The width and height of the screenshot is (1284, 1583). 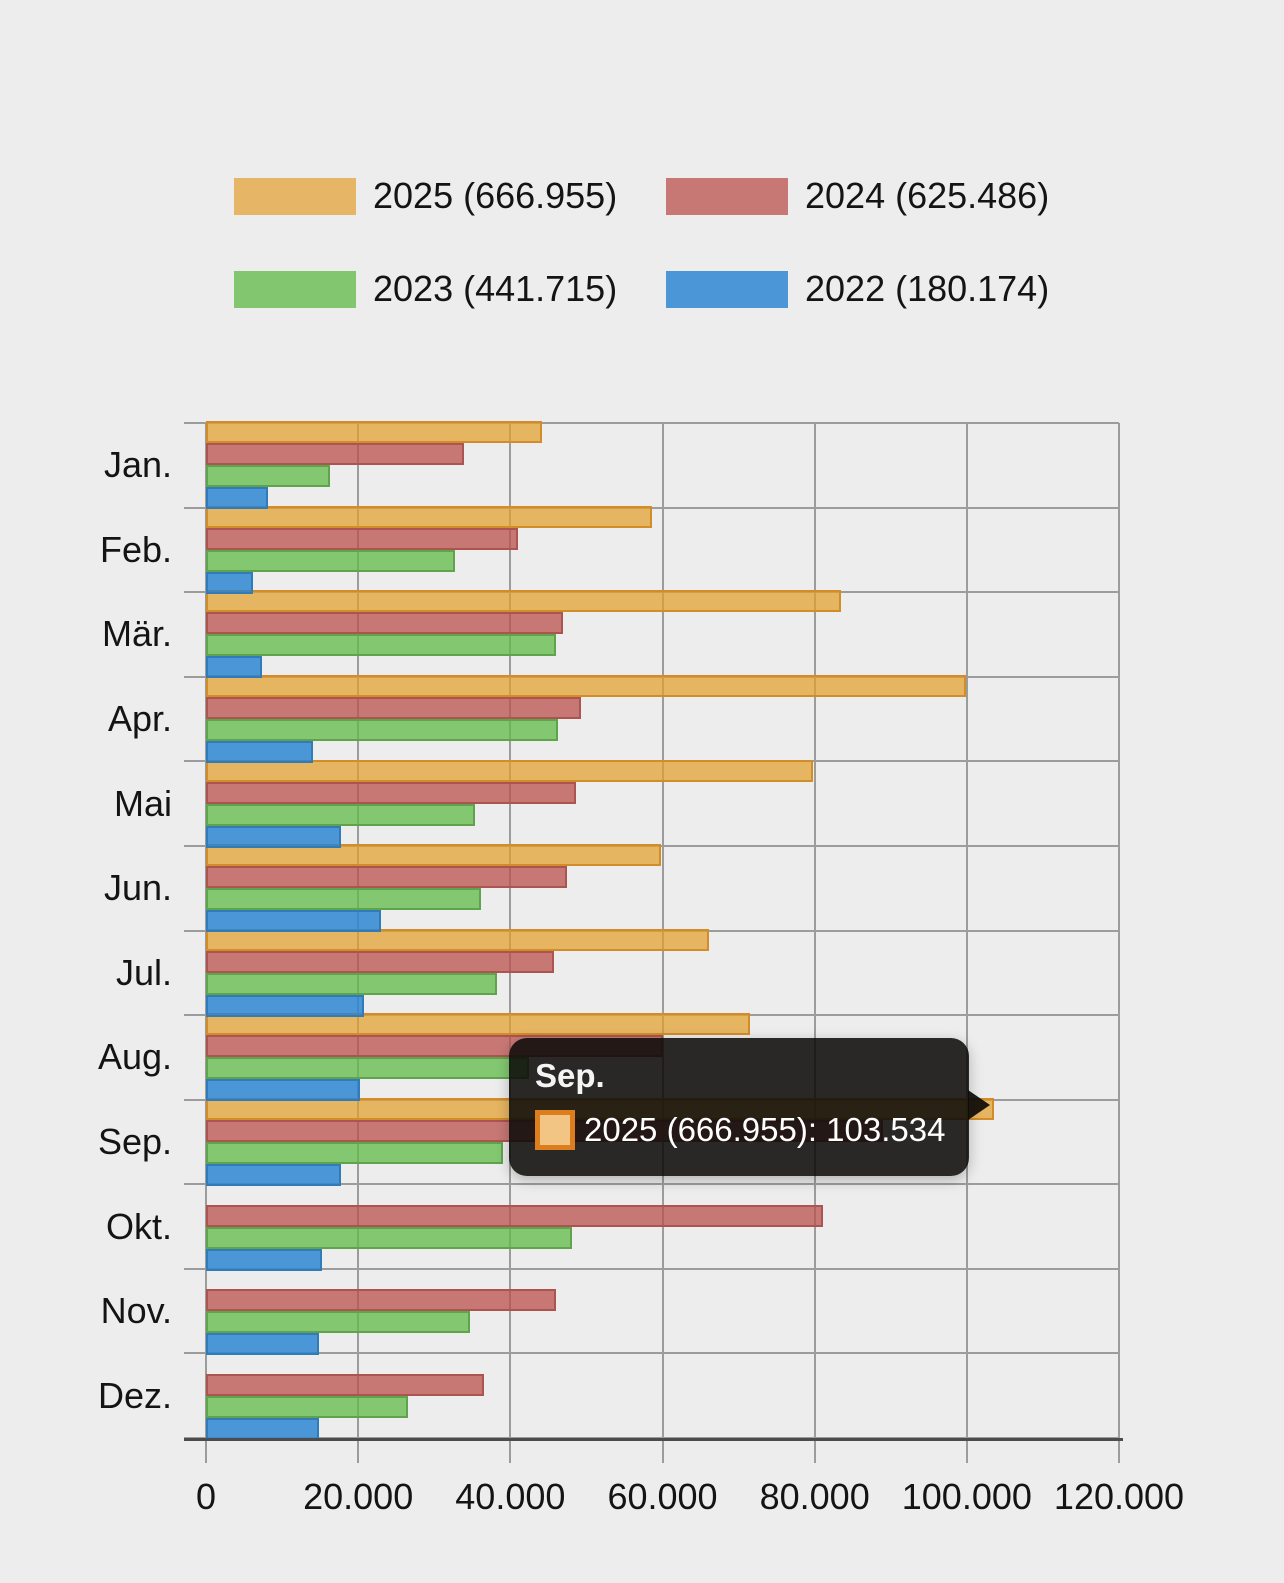 I want to click on gridline-vertical, so click(x=1119, y=930).